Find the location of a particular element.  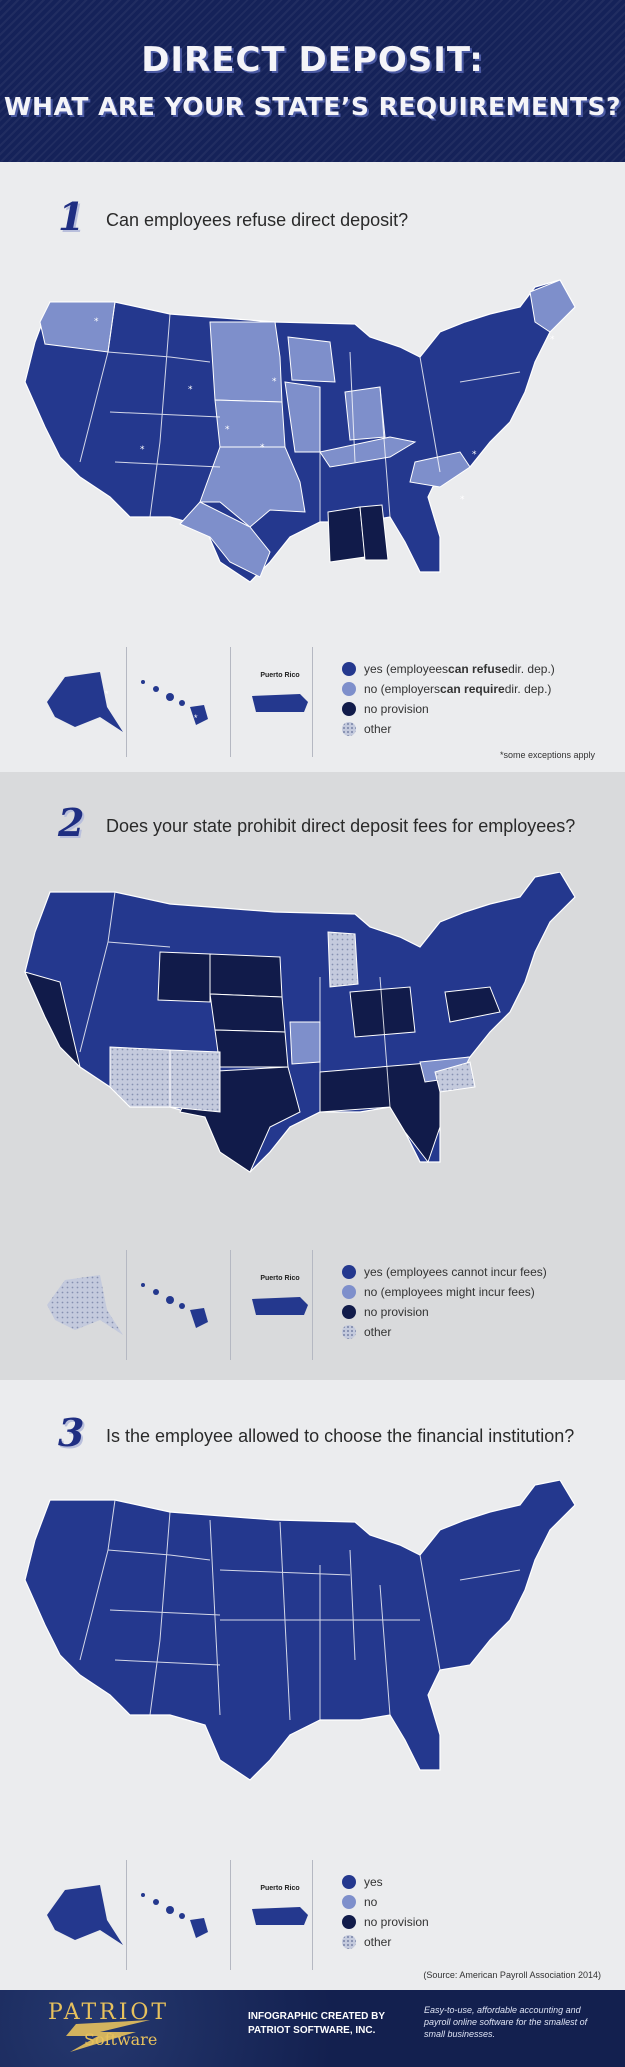

page-title: DIRECT DEPOSIT: is located at coordinates (312, 60).